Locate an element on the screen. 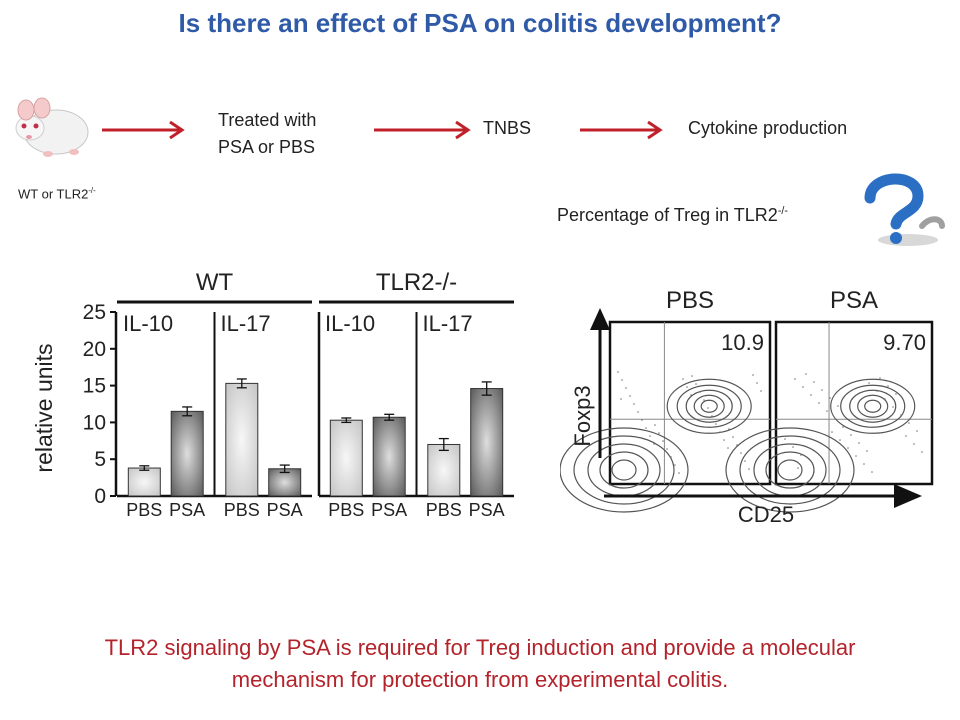 The height and width of the screenshot is (720, 960). y-tick-label: 15 is located at coordinates (94, 386).